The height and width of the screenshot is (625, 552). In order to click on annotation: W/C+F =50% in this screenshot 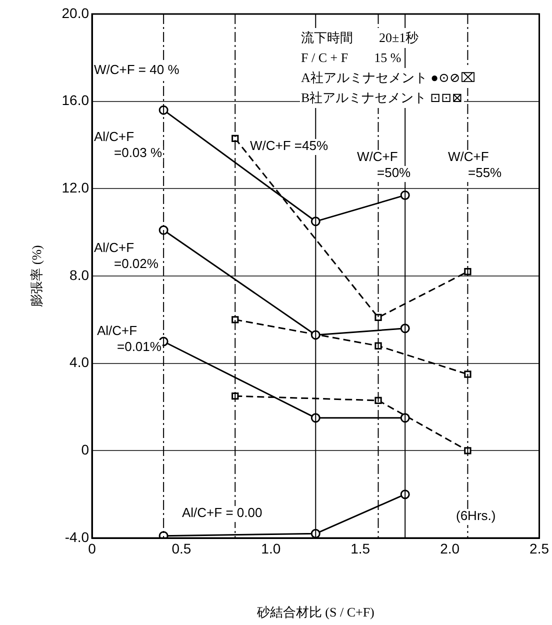, I will do `click(384, 164)`.